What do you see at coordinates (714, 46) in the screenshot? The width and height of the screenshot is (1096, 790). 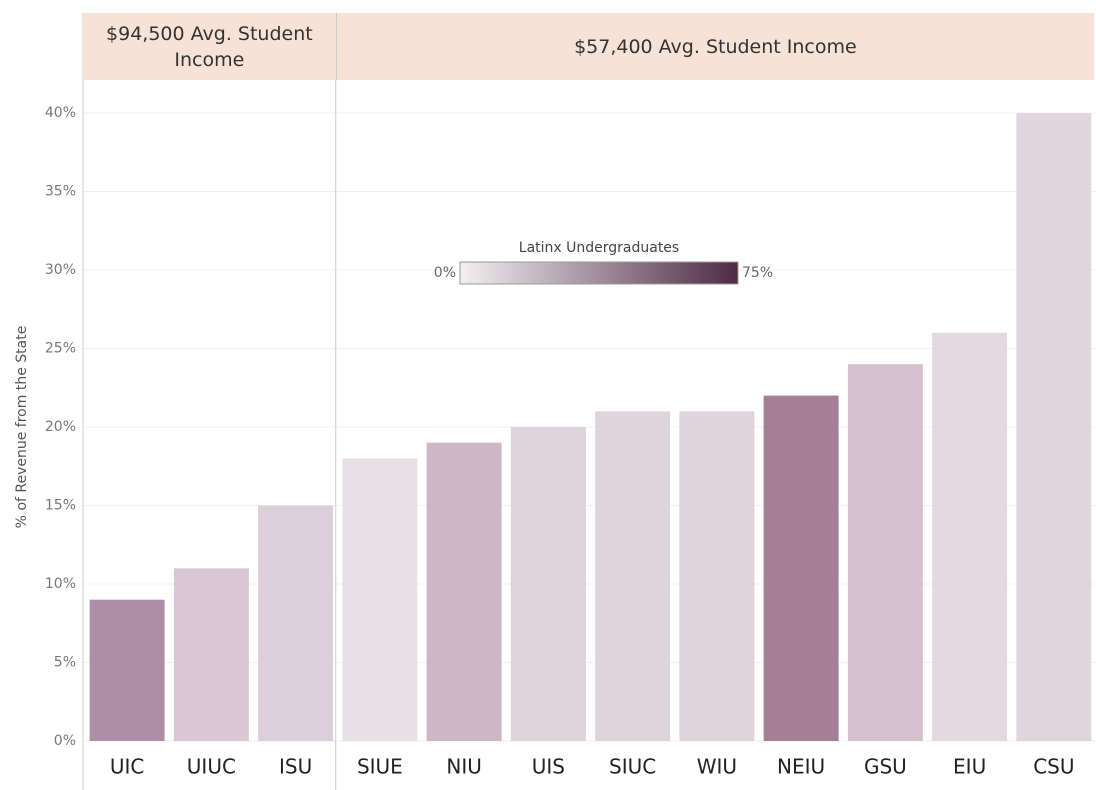 I see `group-header: $57,400 Avg. Student Income` at bounding box center [714, 46].